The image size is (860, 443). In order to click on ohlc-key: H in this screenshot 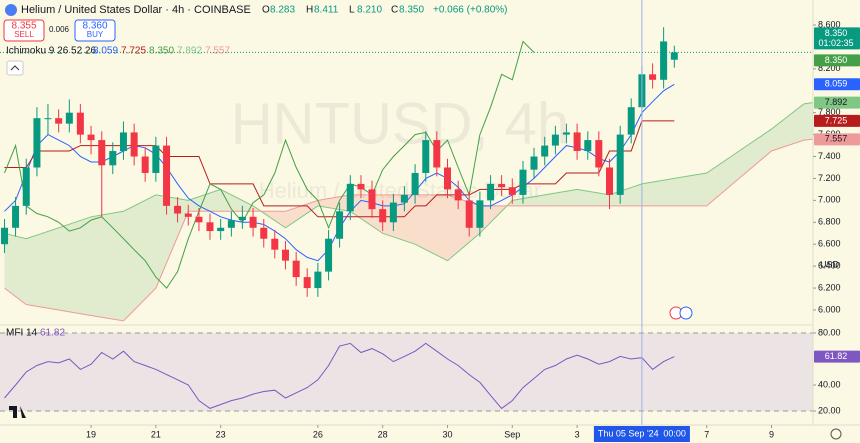, I will do `click(309, 10)`.